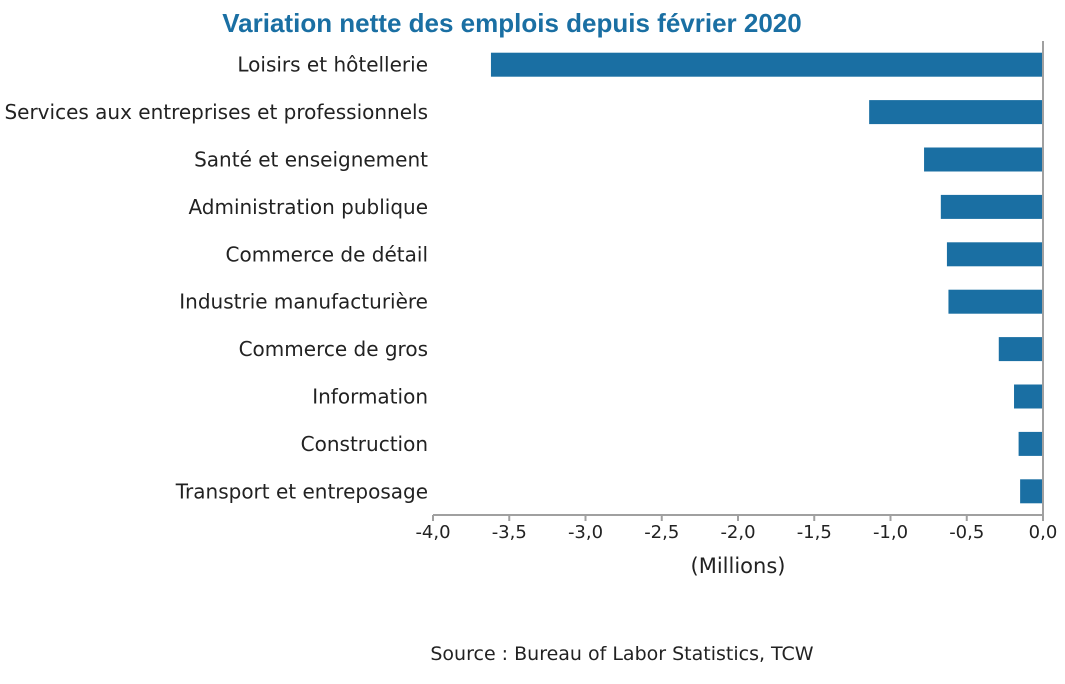 The image size is (1065, 684). Describe the element at coordinates (737, 532) in the screenshot. I see `x-tick-label: -2,0` at that location.